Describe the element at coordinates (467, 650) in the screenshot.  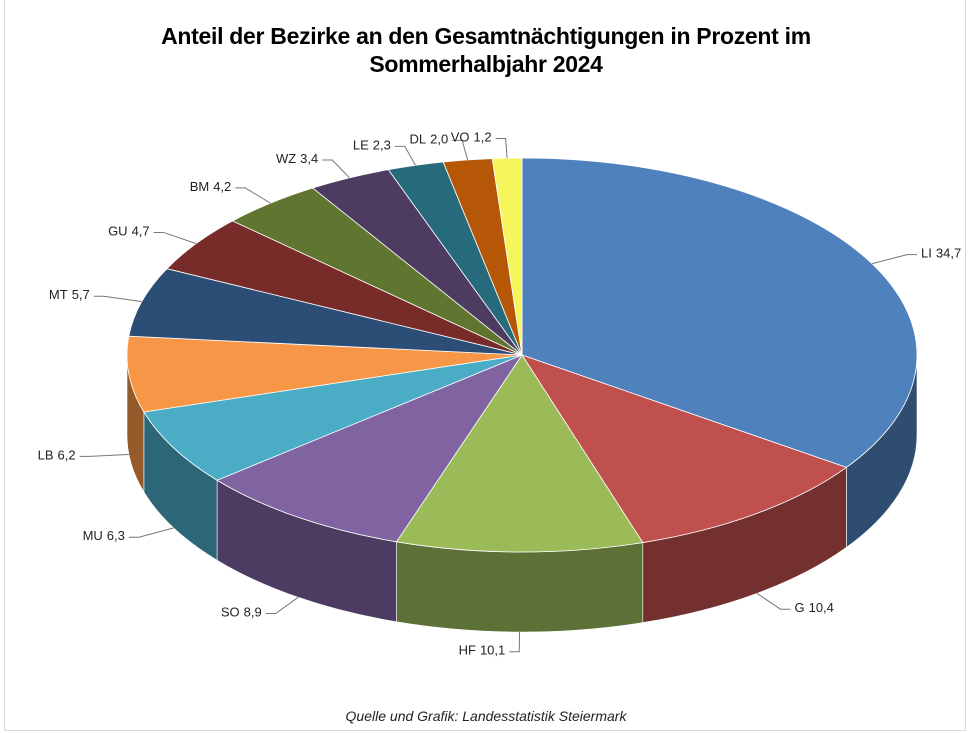
I see `category-label: HF` at that location.